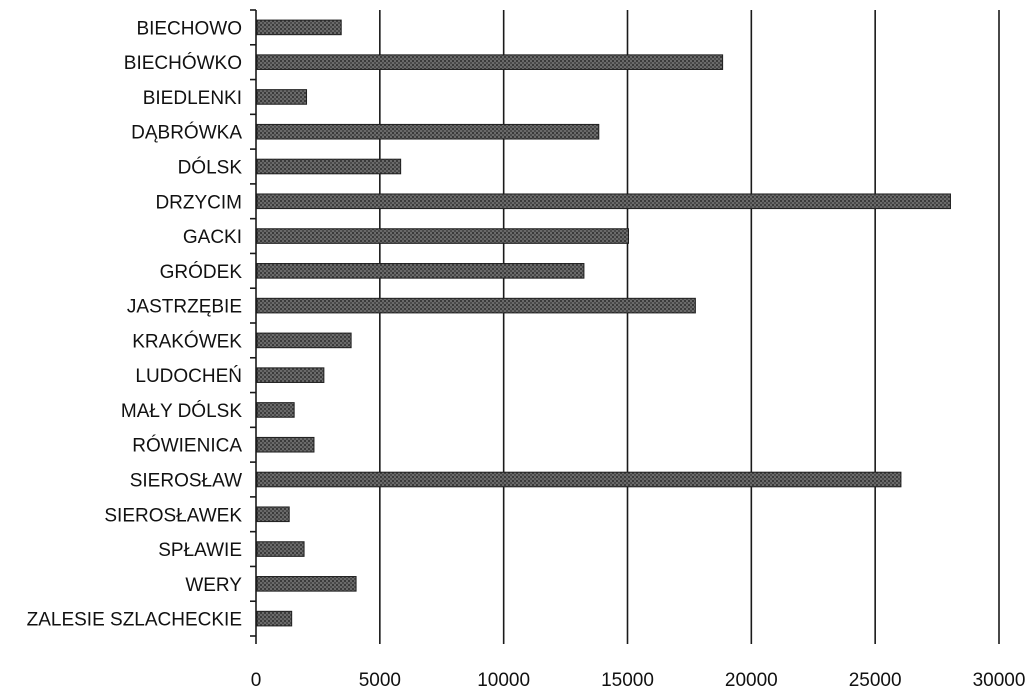 This screenshot has width=1031, height=700. Describe the element at coordinates (256, 680) in the screenshot. I see `x-tick-label: 0` at that location.